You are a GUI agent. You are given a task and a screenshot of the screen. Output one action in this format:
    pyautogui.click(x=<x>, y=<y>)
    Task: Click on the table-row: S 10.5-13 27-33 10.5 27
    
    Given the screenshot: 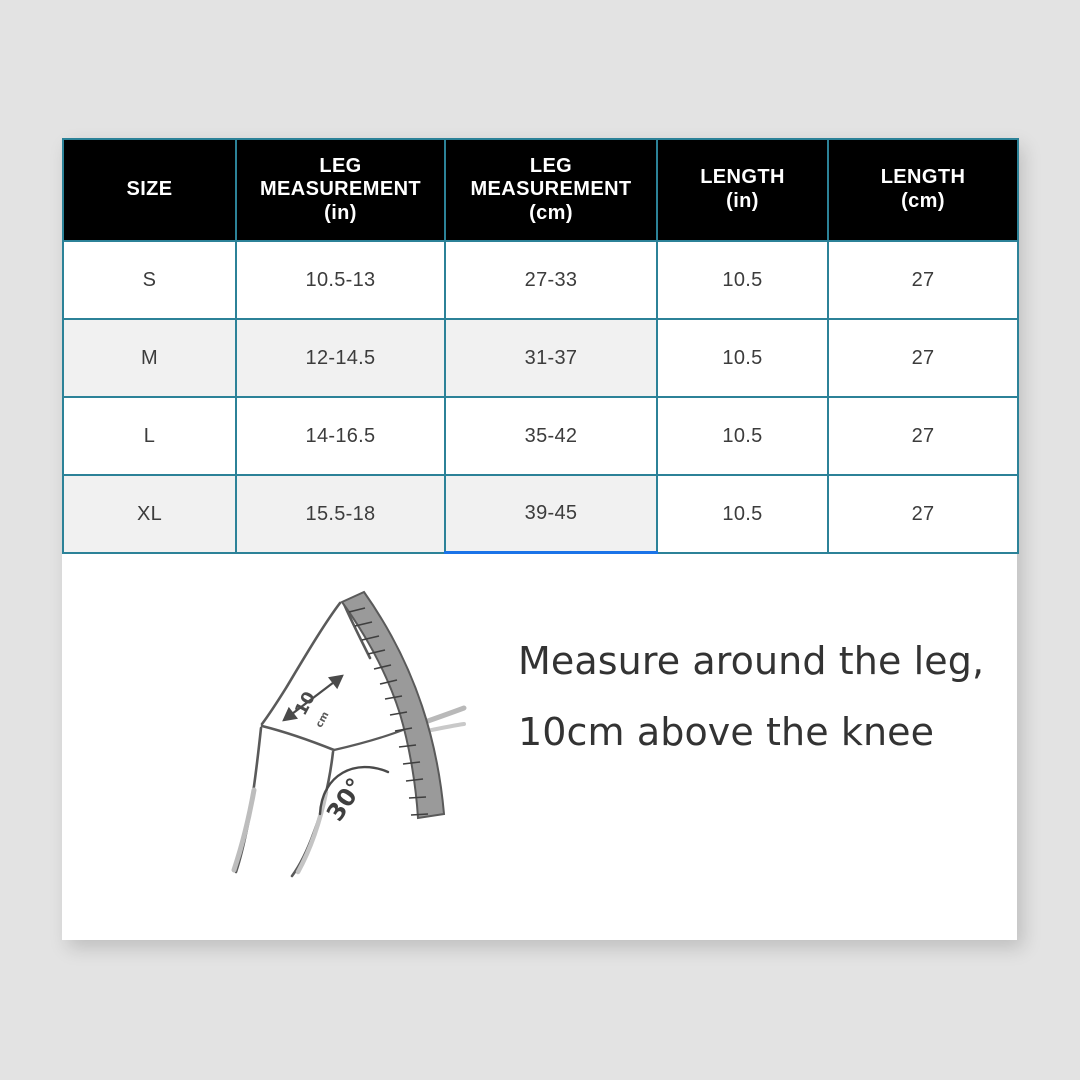 What is the action you would take?
    pyautogui.click(x=540, y=280)
    